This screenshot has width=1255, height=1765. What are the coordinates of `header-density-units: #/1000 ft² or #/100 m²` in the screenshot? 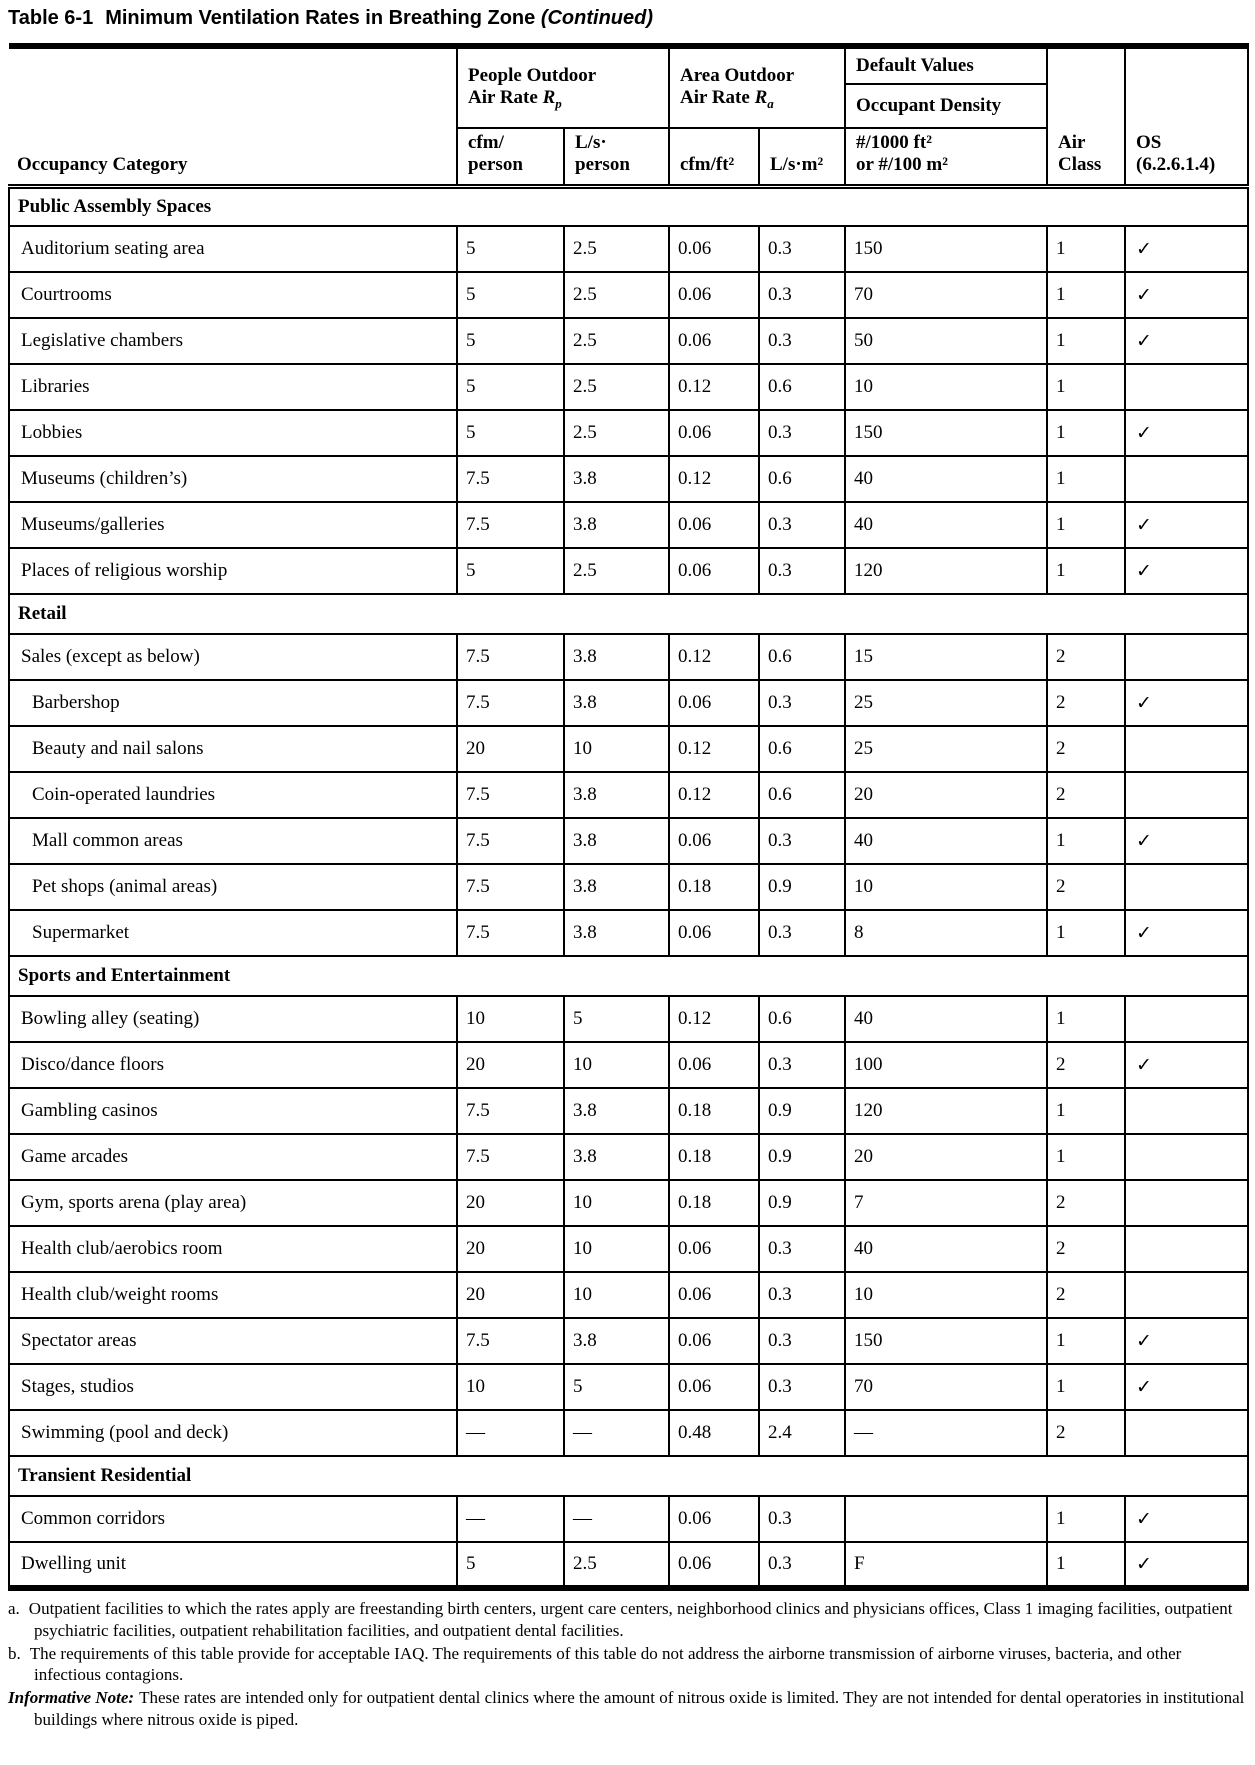 It's located at (946, 158).